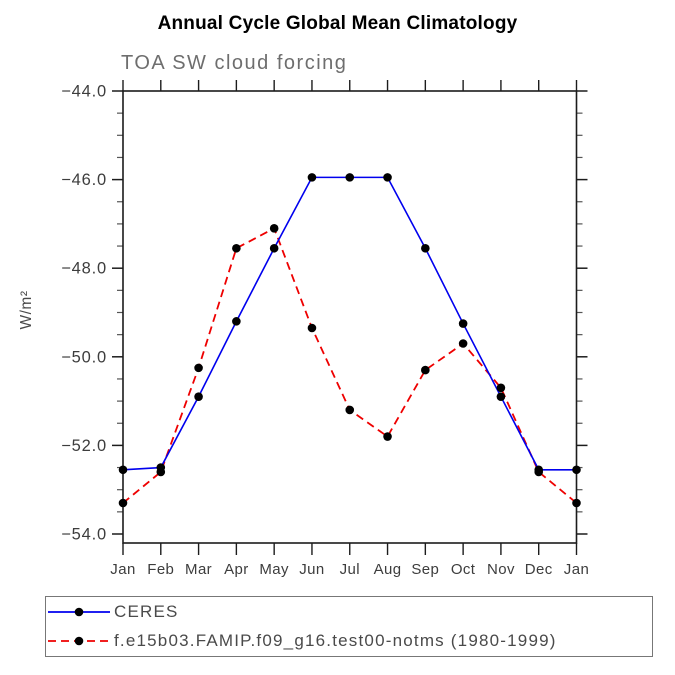 This screenshot has height=675, width=675. I want to click on x-tick-label: Jun, so click(311, 569).